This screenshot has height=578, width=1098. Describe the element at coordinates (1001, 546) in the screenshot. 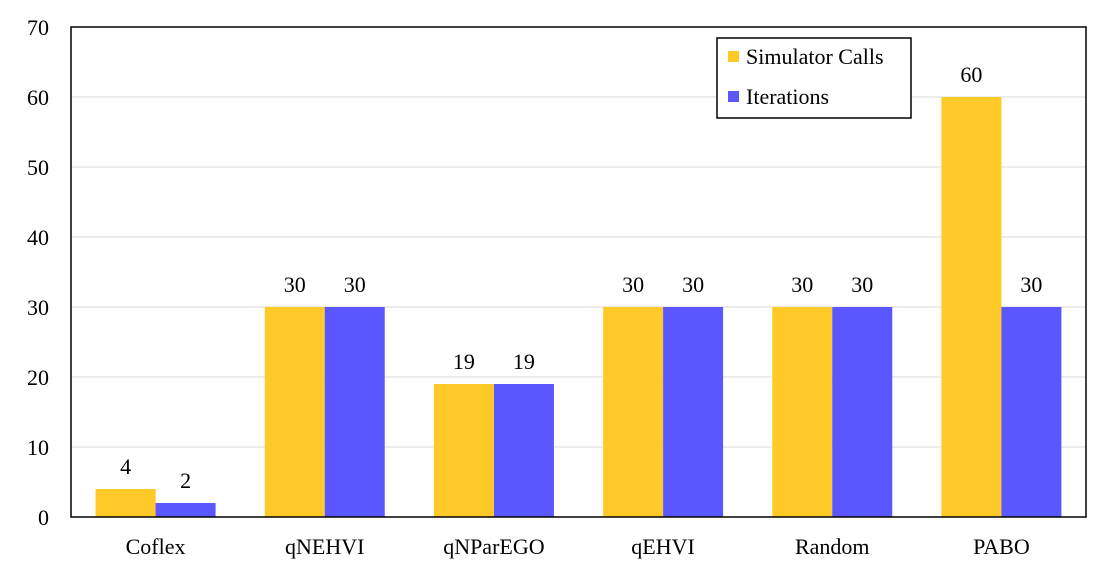

I see `x-tick-label: PABO` at that location.